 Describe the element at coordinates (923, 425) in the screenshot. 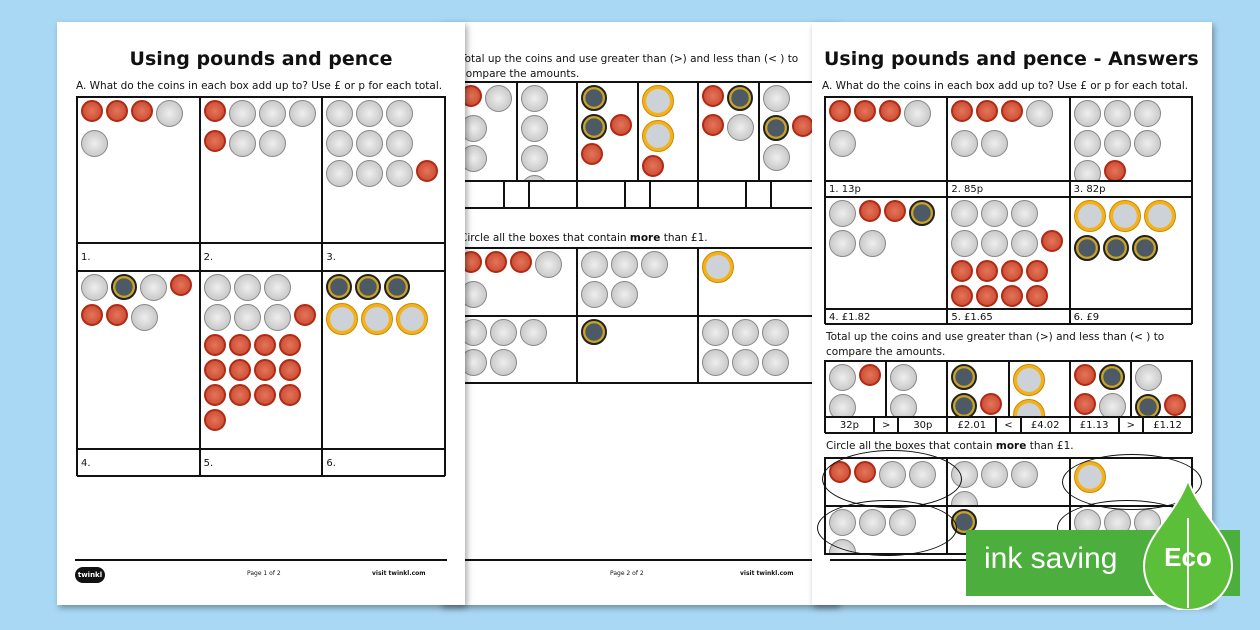

I see `compare-answer-cell: 30p` at that location.